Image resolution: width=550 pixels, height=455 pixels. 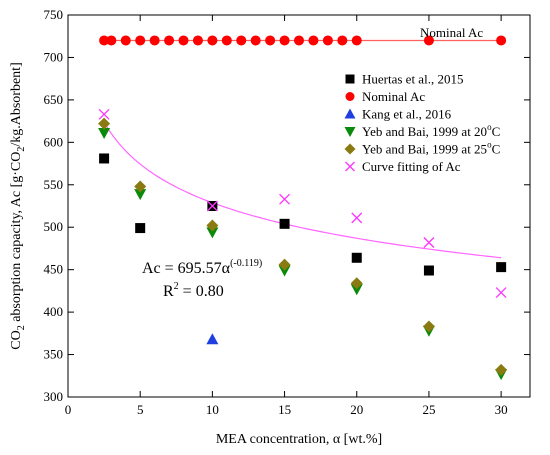 I want to click on x-tick-label: 15, so click(x=284, y=409).